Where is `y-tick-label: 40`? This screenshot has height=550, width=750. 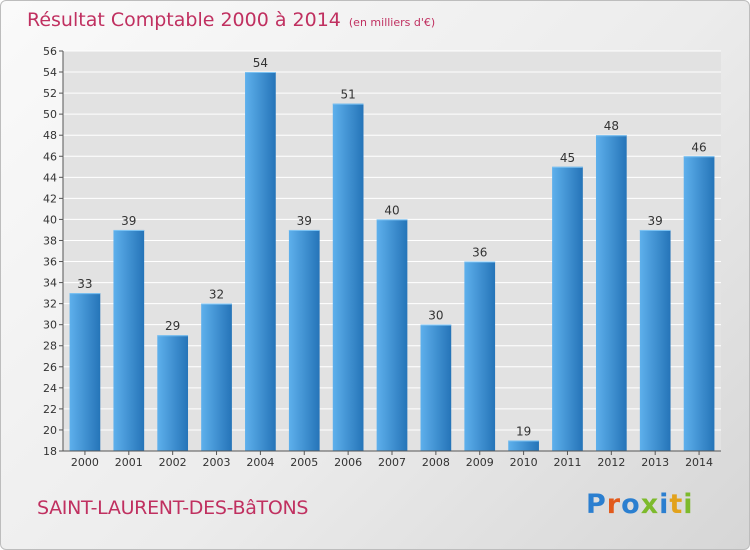 y-tick-label: 40 is located at coordinates (50, 219).